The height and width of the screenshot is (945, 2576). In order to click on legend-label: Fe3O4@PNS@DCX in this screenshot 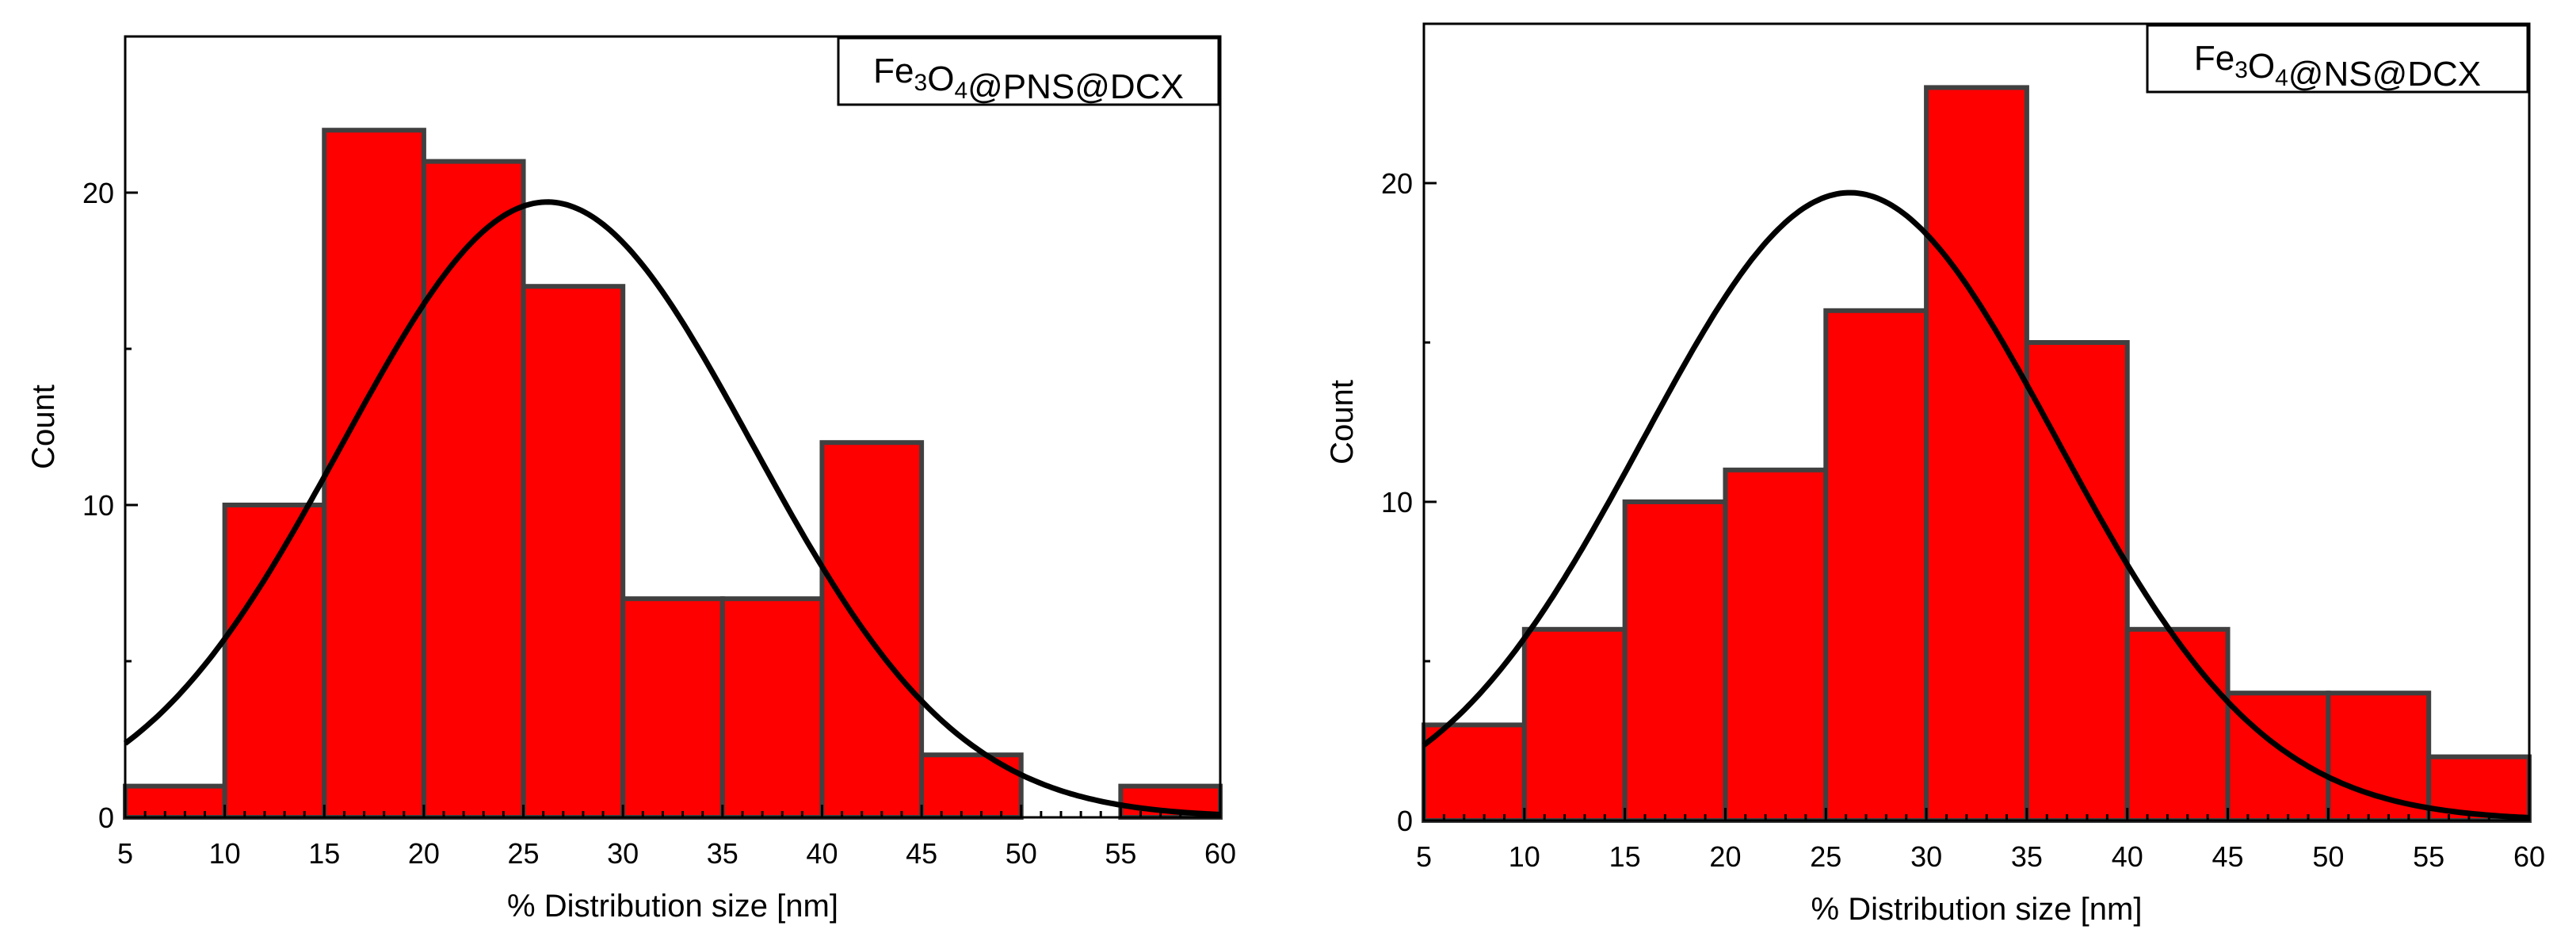, I will do `click(1028, 79)`.